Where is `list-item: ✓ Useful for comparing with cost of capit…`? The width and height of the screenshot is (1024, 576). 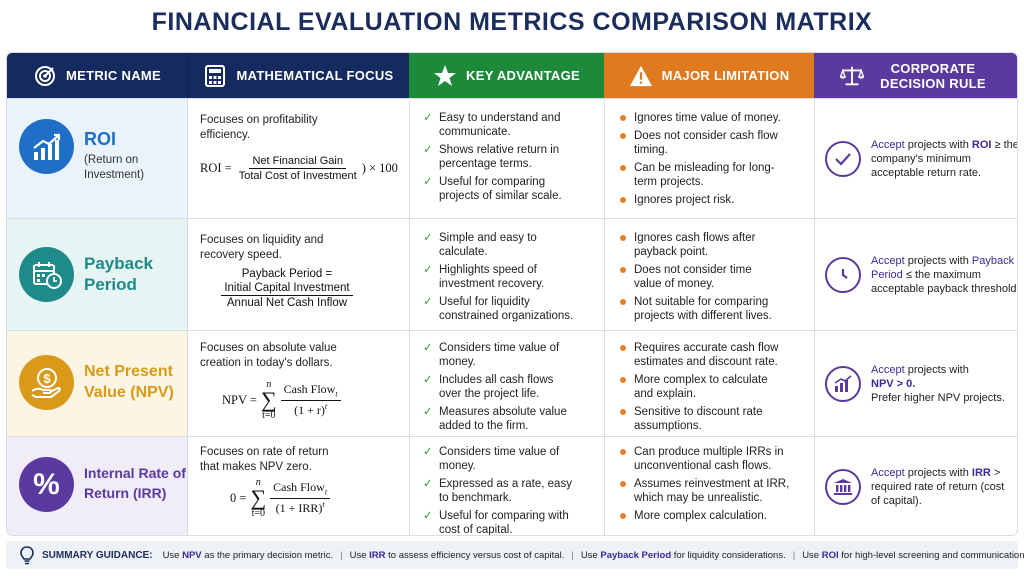
list-item: ✓ Useful for comparing with cost of capit… is located at coordinates (496, 523).